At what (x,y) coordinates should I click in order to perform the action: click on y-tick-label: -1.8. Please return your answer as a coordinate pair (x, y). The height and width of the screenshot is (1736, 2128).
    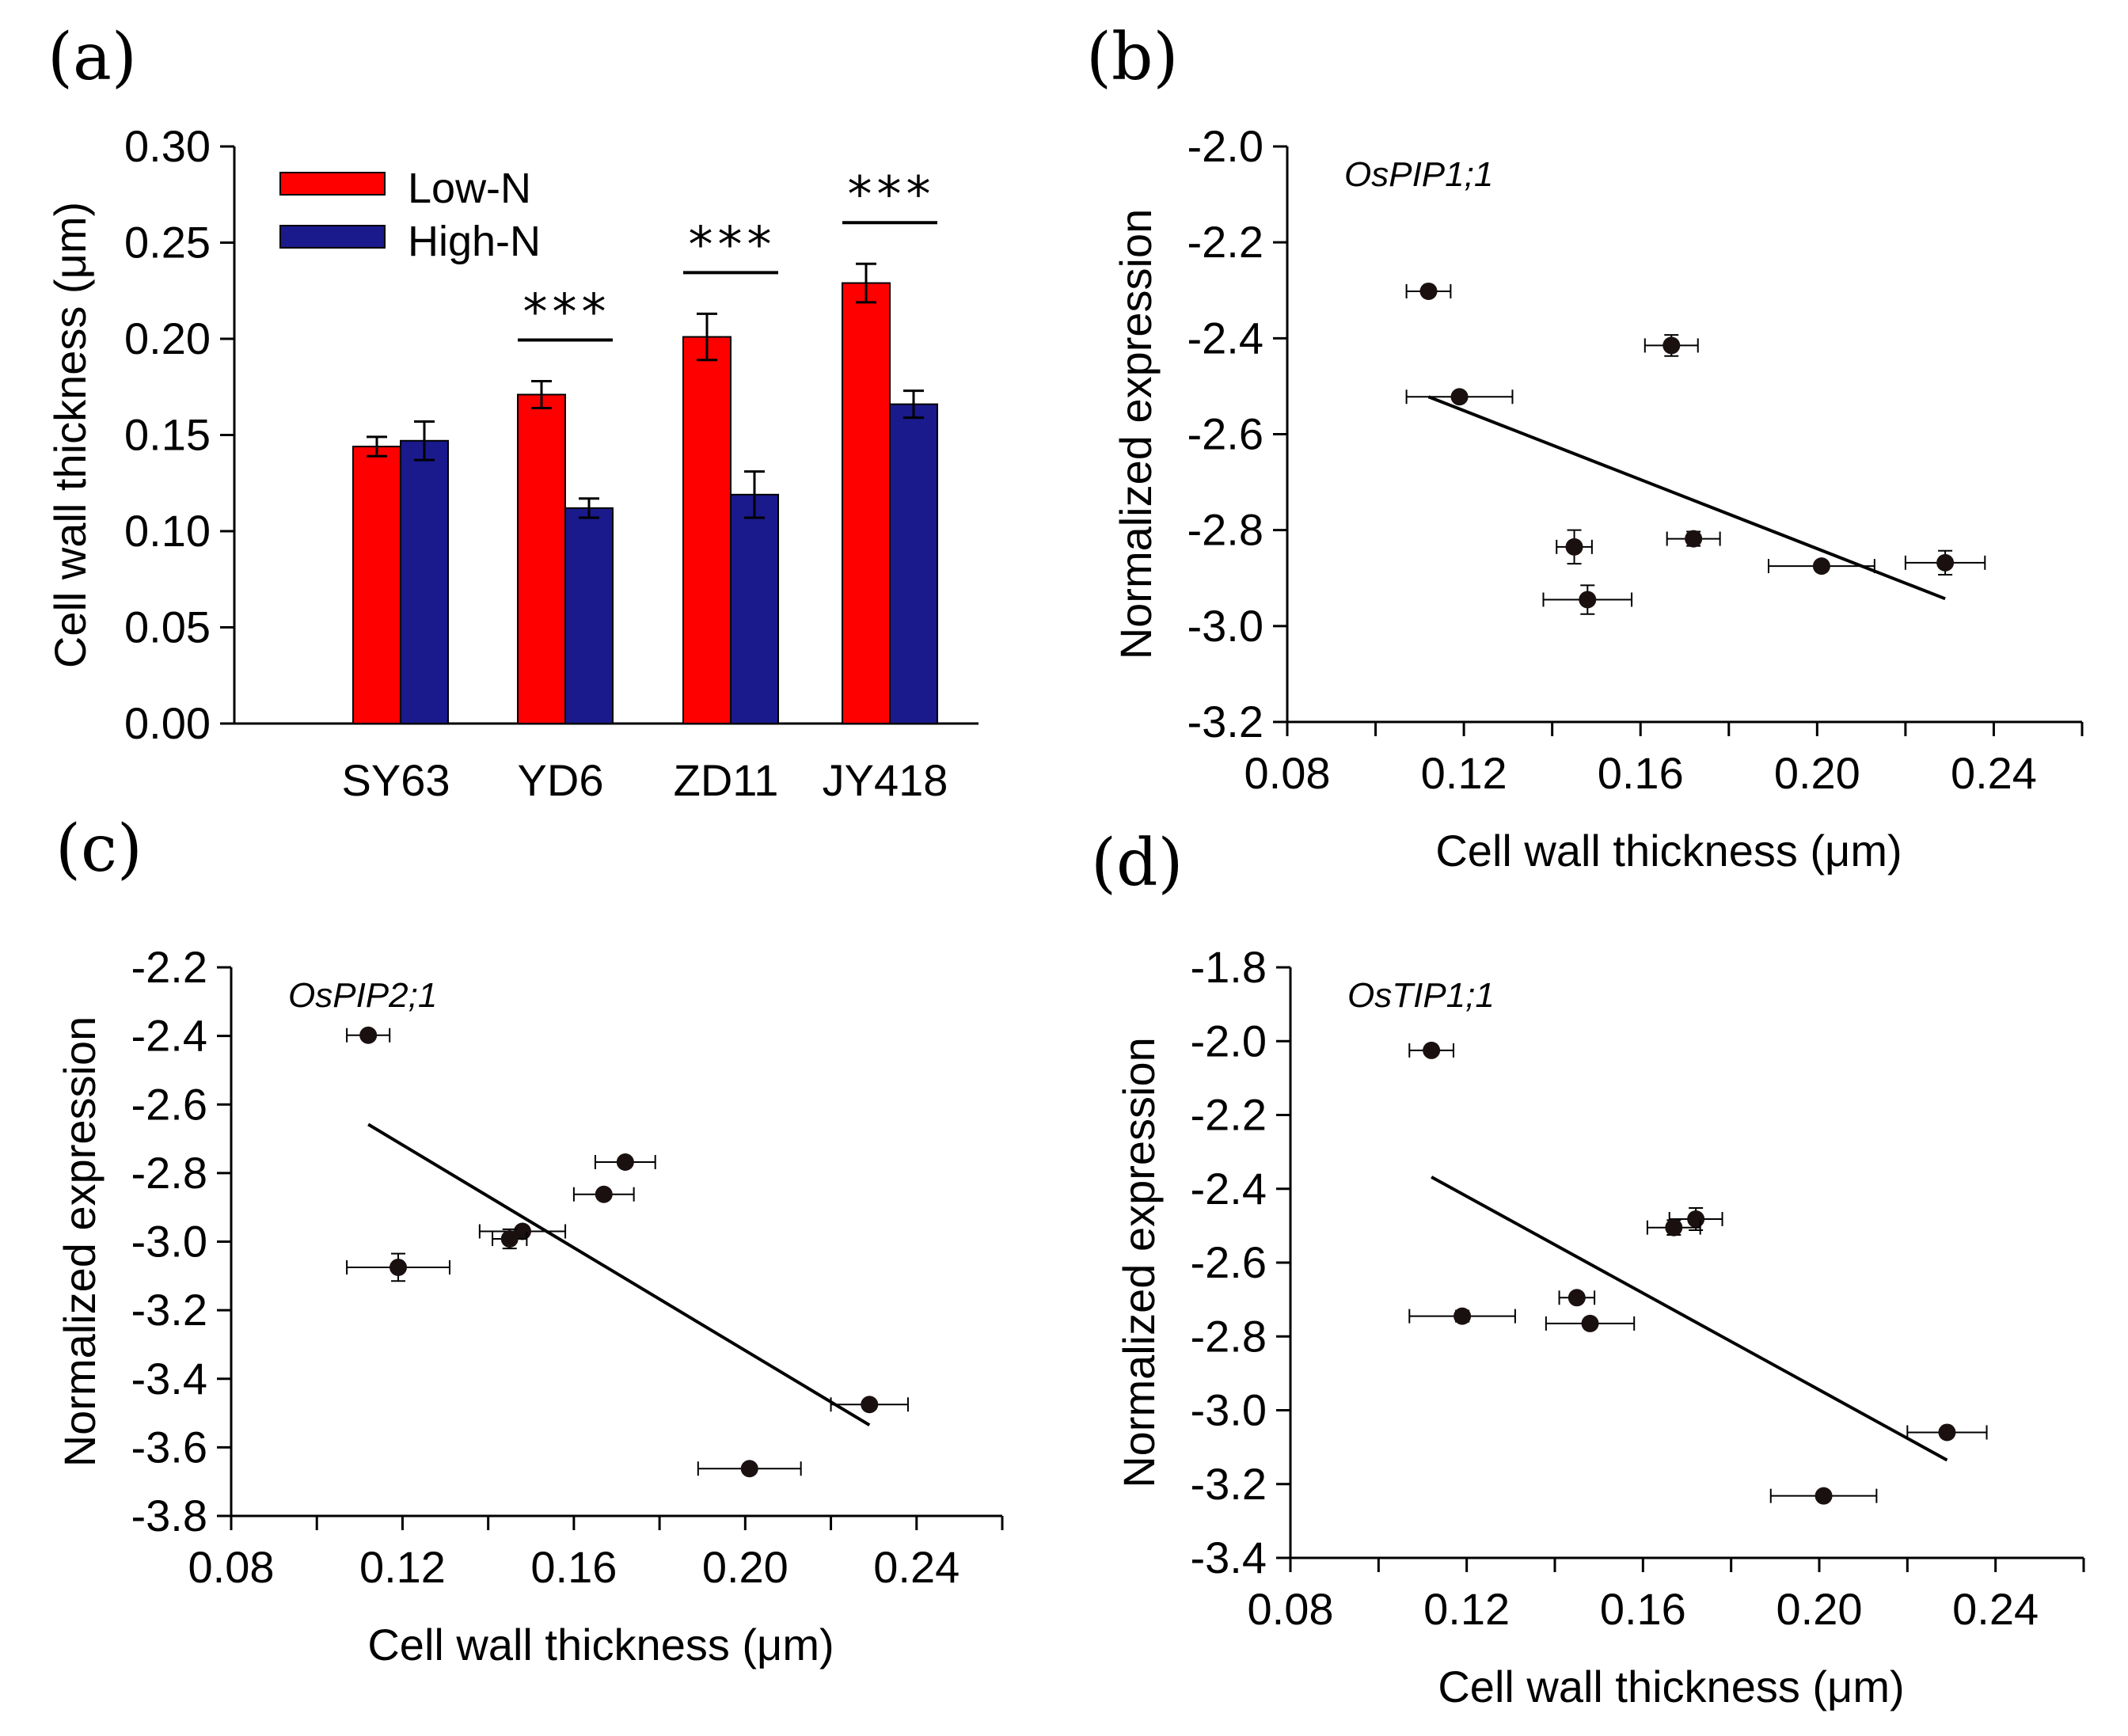
    Looking at the image, I should click on (1229, 967).